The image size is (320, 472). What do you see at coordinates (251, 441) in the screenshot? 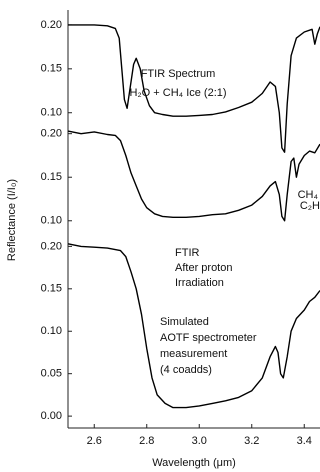
I see `x-tick-label: 3.2` at bounding box center [251, 441].